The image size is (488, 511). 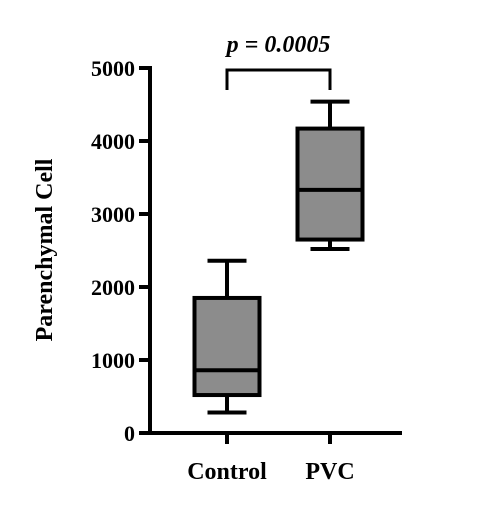 What do you see at coordinates (45, 249) in the screenshot?
I see `y-axis-label: Parenchymal Cell` at bounding box center [45, 249].